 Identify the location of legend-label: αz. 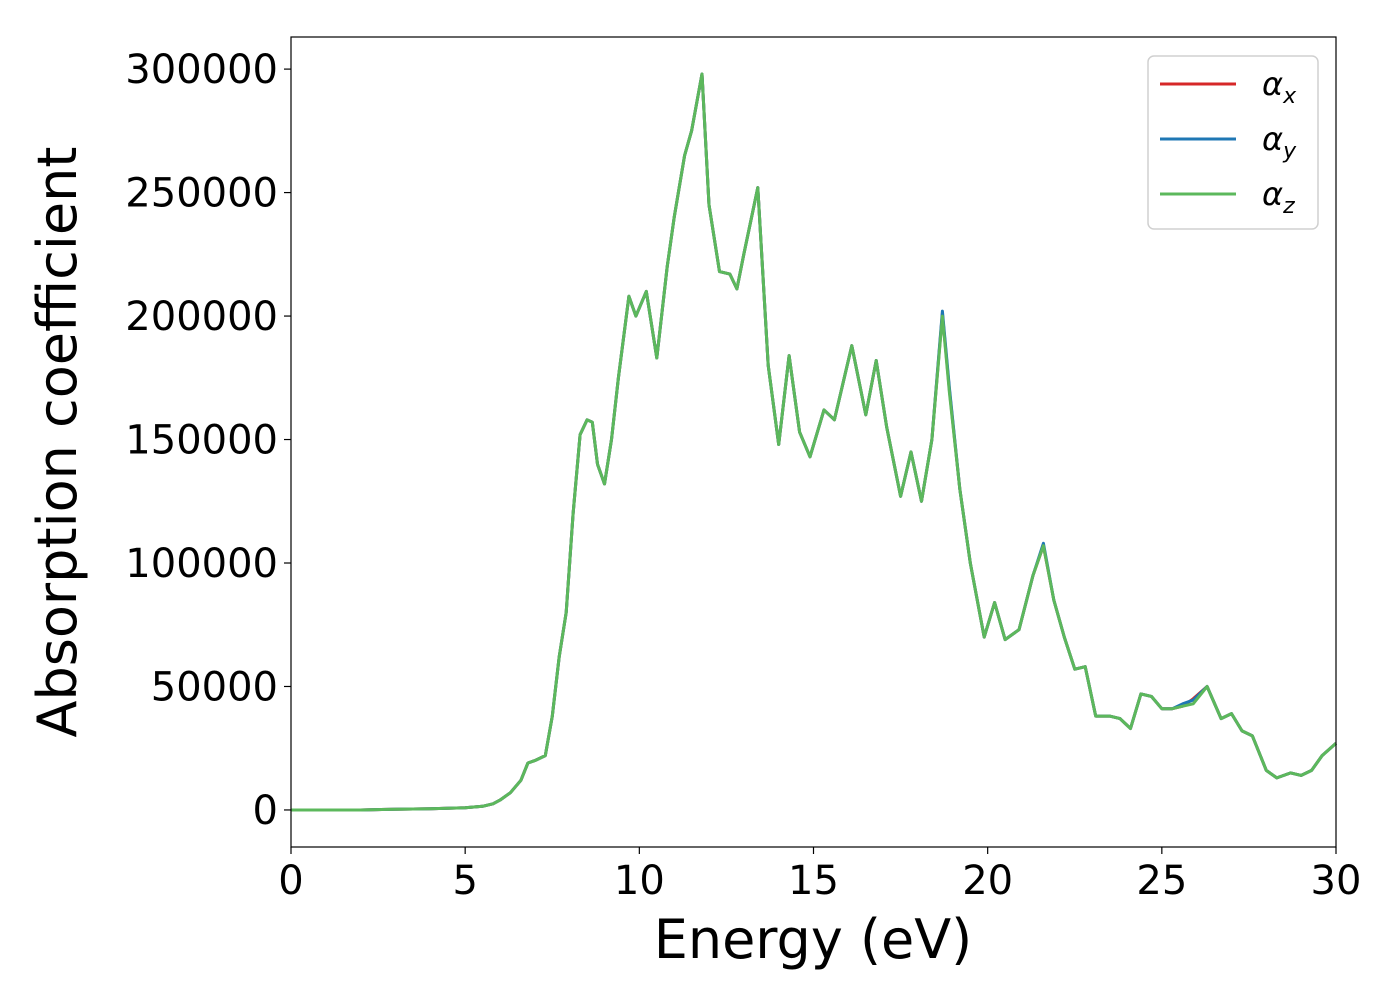
(1278, 197).